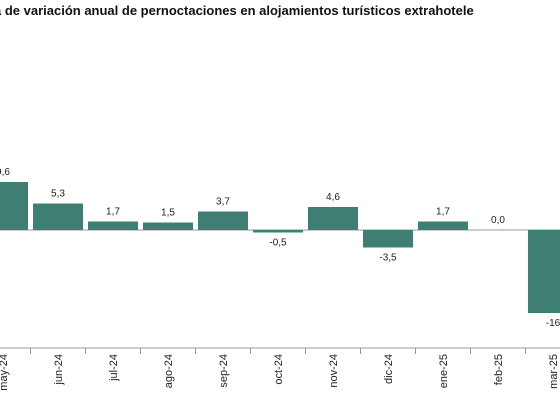  Describe the element at coordinates (279, 369) in the screenshot. I see `x-tick-label-oct-24: oct-24` at that location.